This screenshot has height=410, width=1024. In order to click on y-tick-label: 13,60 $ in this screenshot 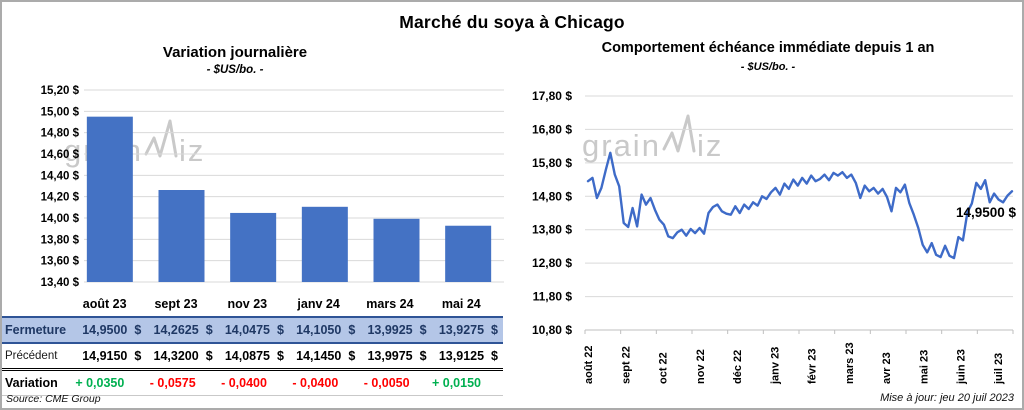, I will do `click(60, 262)`.